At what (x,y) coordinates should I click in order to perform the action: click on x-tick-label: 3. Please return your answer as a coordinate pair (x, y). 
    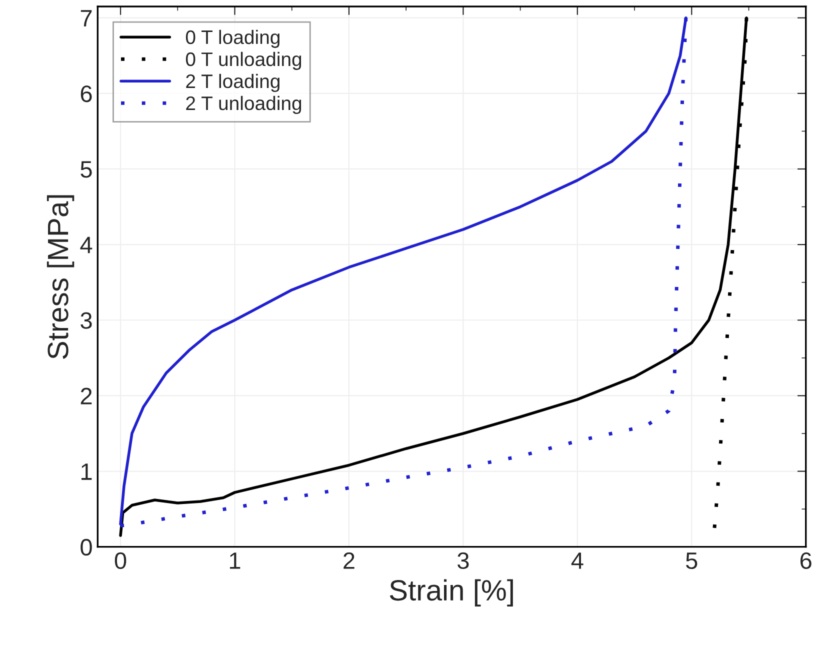
    Looking at the image, I should click on (463, 561).